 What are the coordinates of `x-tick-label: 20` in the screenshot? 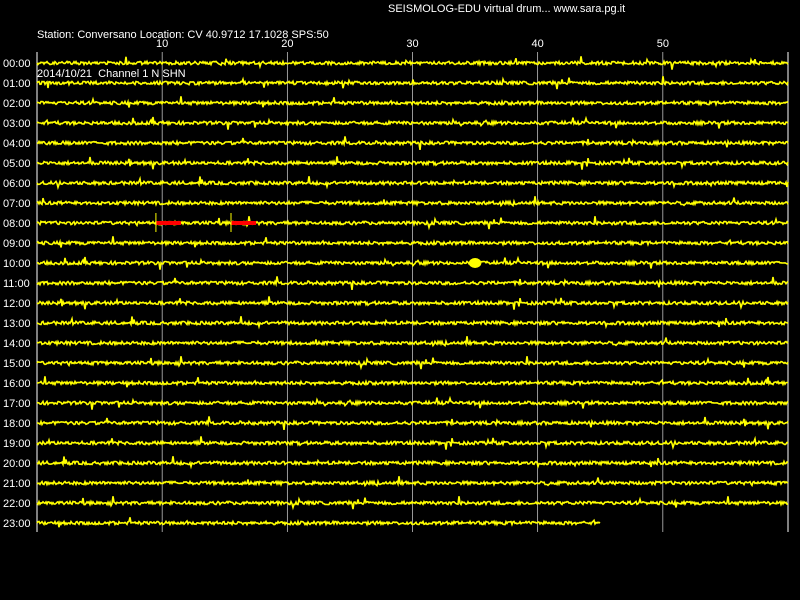 It's located at (287, 44).